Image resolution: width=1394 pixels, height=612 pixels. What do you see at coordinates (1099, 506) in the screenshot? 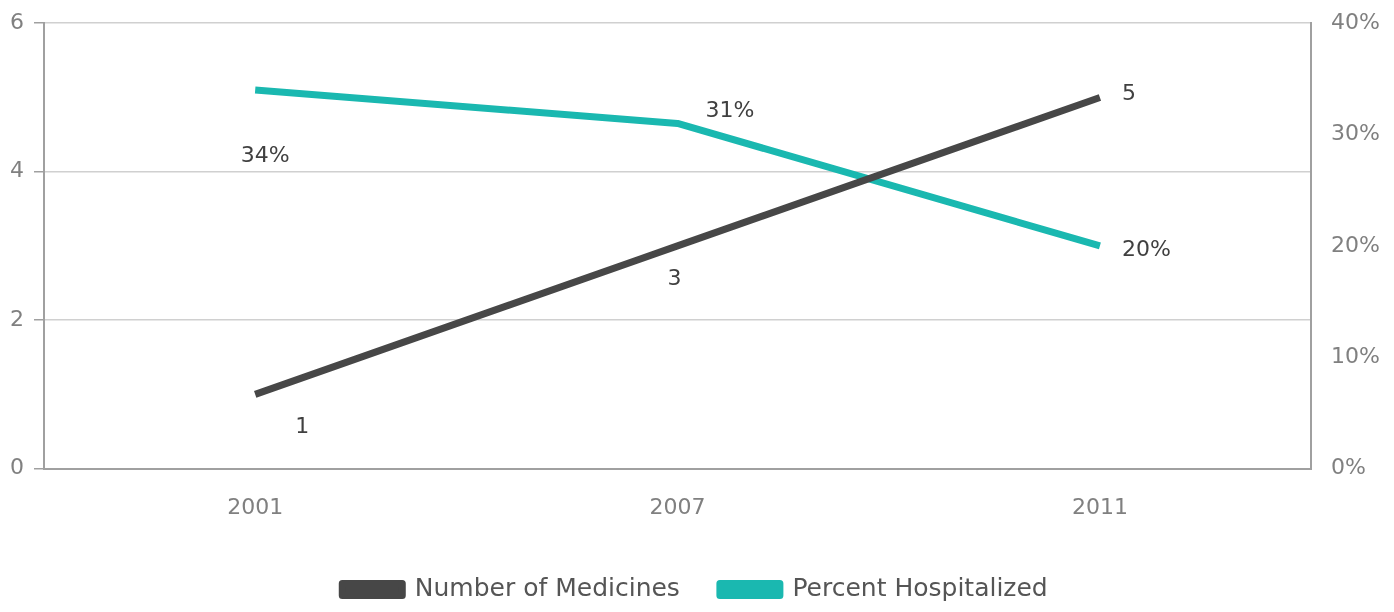
I see `x-tick-label: 2011` at bounding box center [1099, 506].